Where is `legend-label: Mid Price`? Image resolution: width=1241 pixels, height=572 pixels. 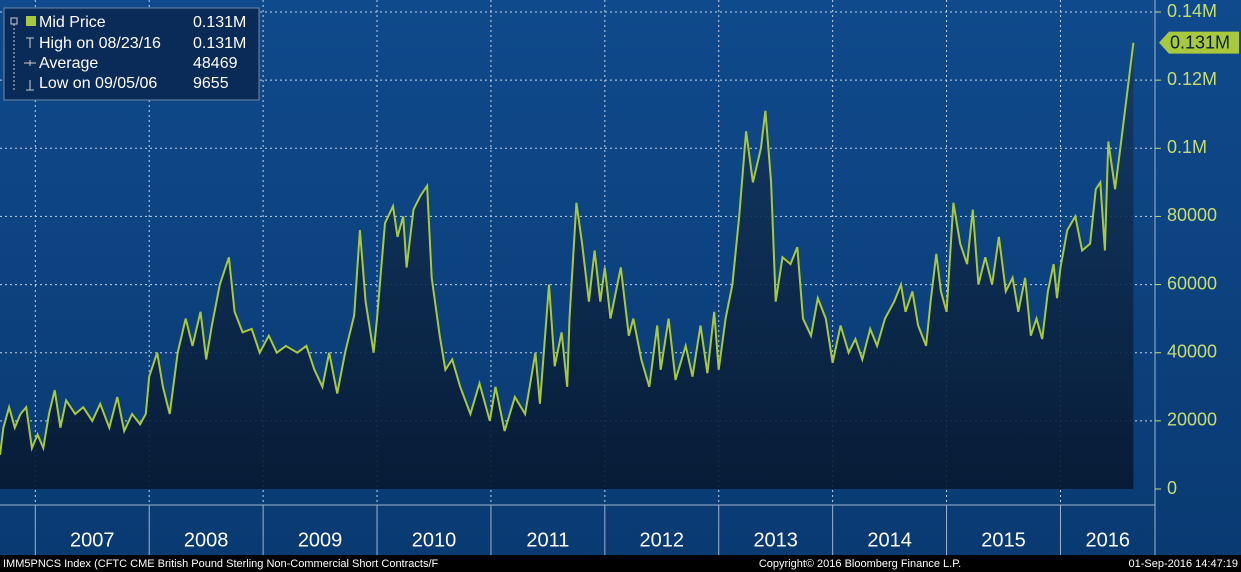
legend-label: Mid Price is located at coordinates (72, 22).